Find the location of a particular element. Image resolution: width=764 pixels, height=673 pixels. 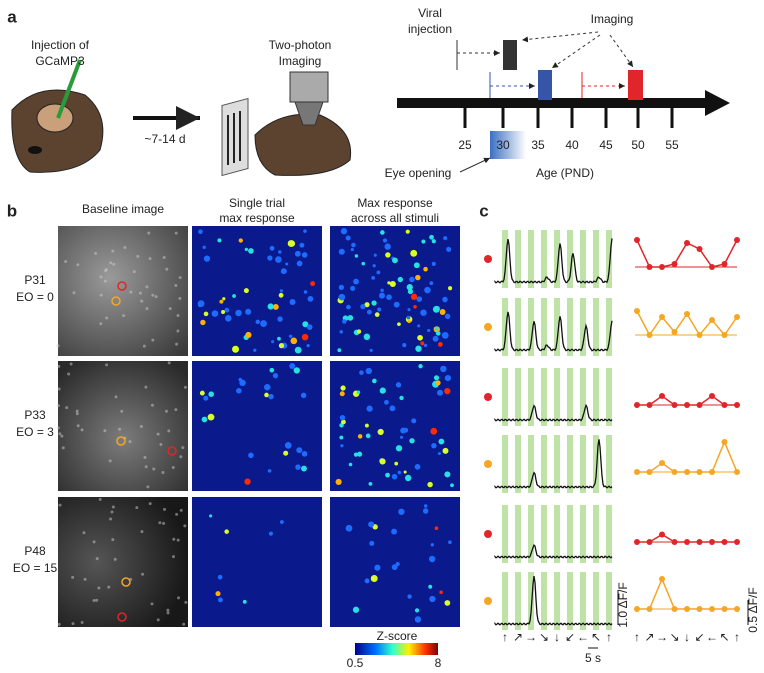

direction: ↑ is located at coordinates (505, 637).